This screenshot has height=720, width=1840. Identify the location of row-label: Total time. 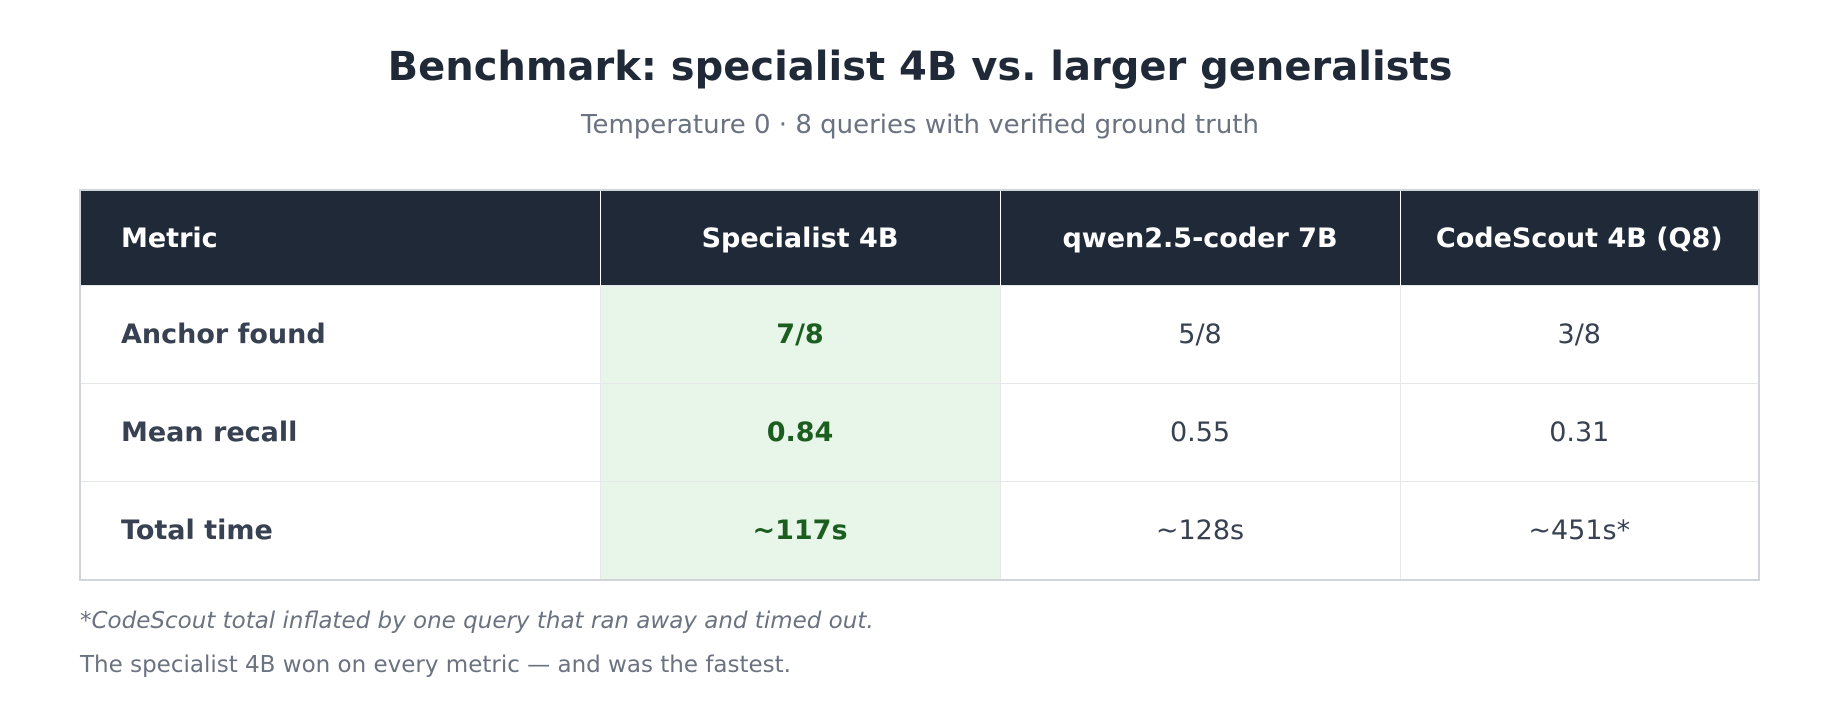
(340, 530).